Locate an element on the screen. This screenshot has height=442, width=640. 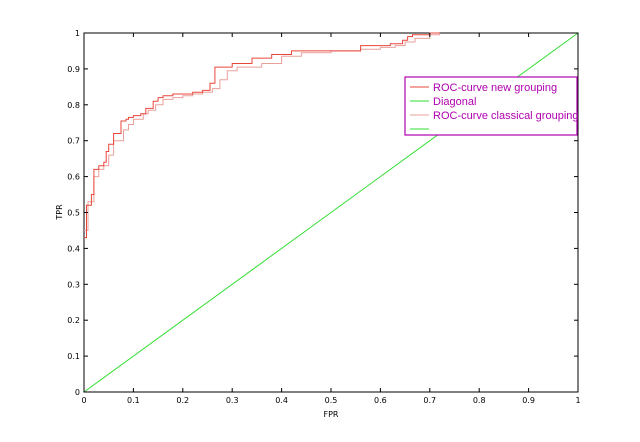
x-tick-label: 0.5 is located at coordinates (331, 400).